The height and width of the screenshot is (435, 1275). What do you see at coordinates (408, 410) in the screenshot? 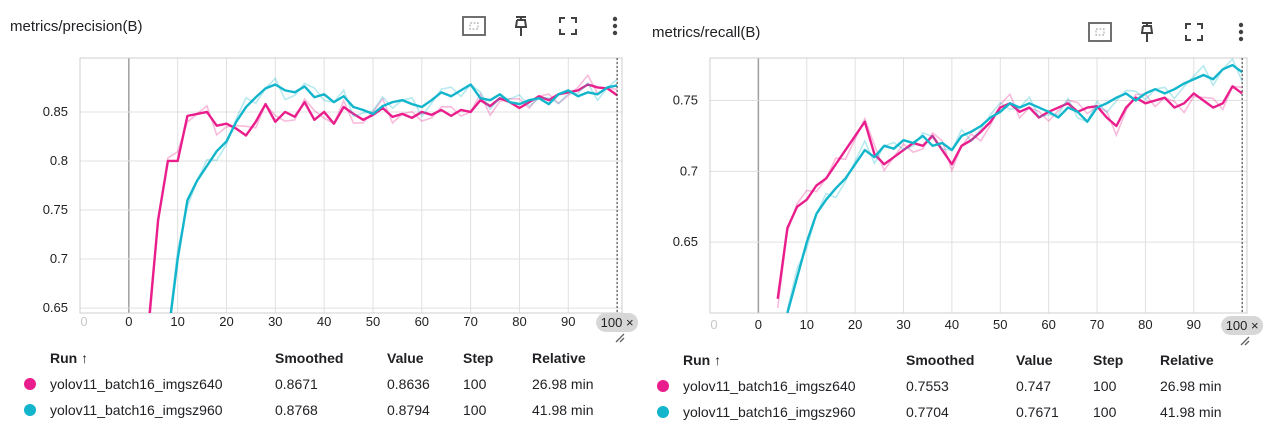
I see `value: 0.8794` at bounding box center [408, 410].